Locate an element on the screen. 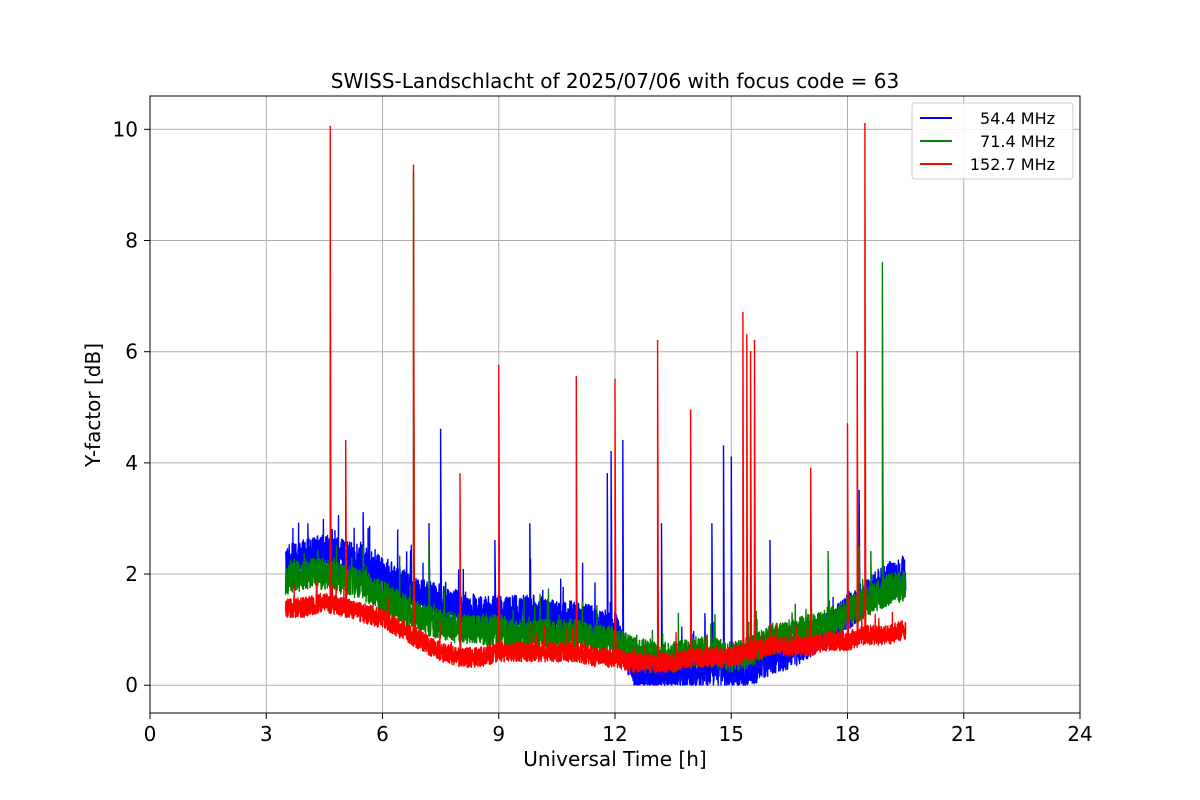 This screenshot has width=1200, height=800. x-axis-title: Universal Time [h] is located at coordinates (614, 759).